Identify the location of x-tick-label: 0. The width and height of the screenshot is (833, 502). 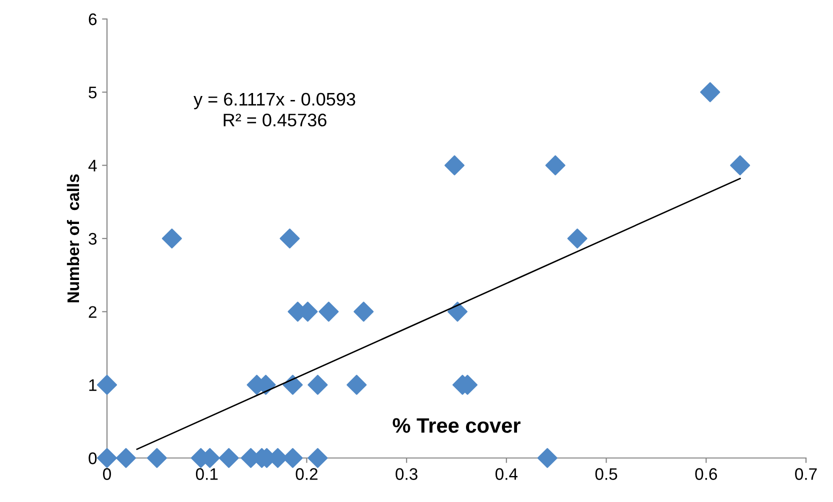
(107, 474).